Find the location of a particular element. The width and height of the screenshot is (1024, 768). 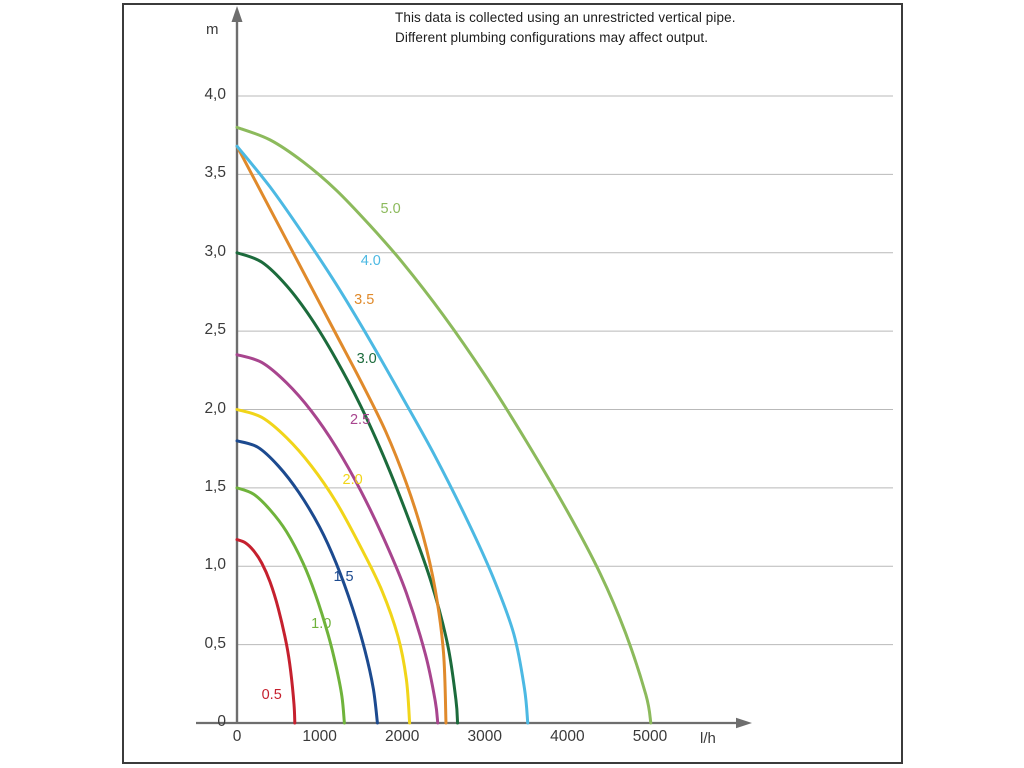

curve-3.0 is located at coordinates (347, 488).